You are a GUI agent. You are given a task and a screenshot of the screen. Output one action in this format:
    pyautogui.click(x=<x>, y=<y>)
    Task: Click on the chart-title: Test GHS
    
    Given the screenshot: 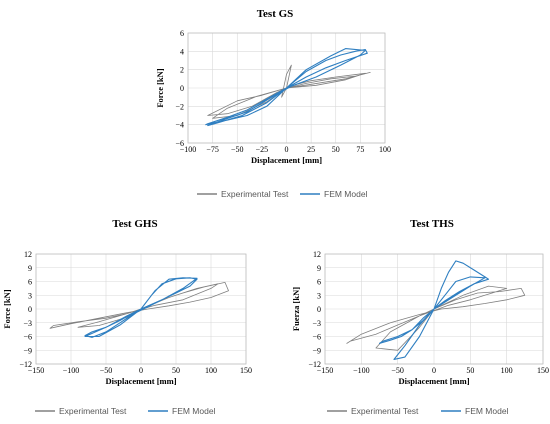 What is the action you would take?
    pyautogui.click(x=134, y=224)
    